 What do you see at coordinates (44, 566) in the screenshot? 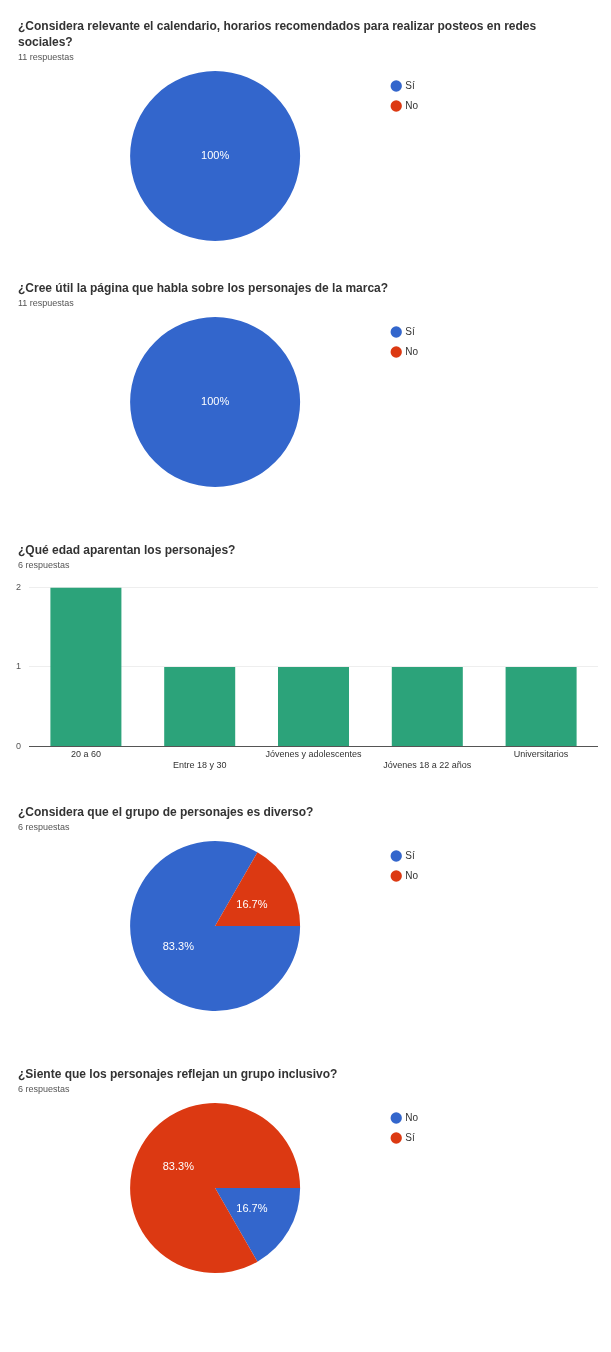
I see `chart-subtitle: 6 respuestas` at bounding box center [44, 566].